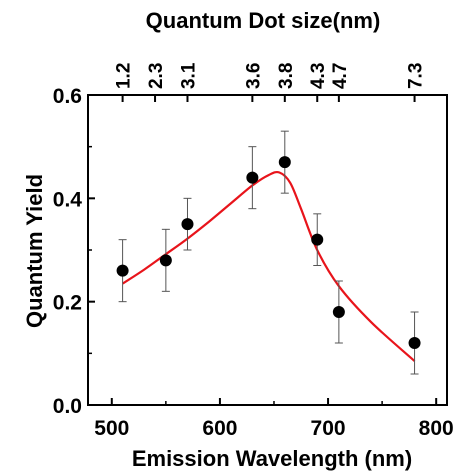  Describe the element at coordinates (74, 251) in the screenshot. I see `y-axis: 0.0 0.2 0.4 0.6` at that location.